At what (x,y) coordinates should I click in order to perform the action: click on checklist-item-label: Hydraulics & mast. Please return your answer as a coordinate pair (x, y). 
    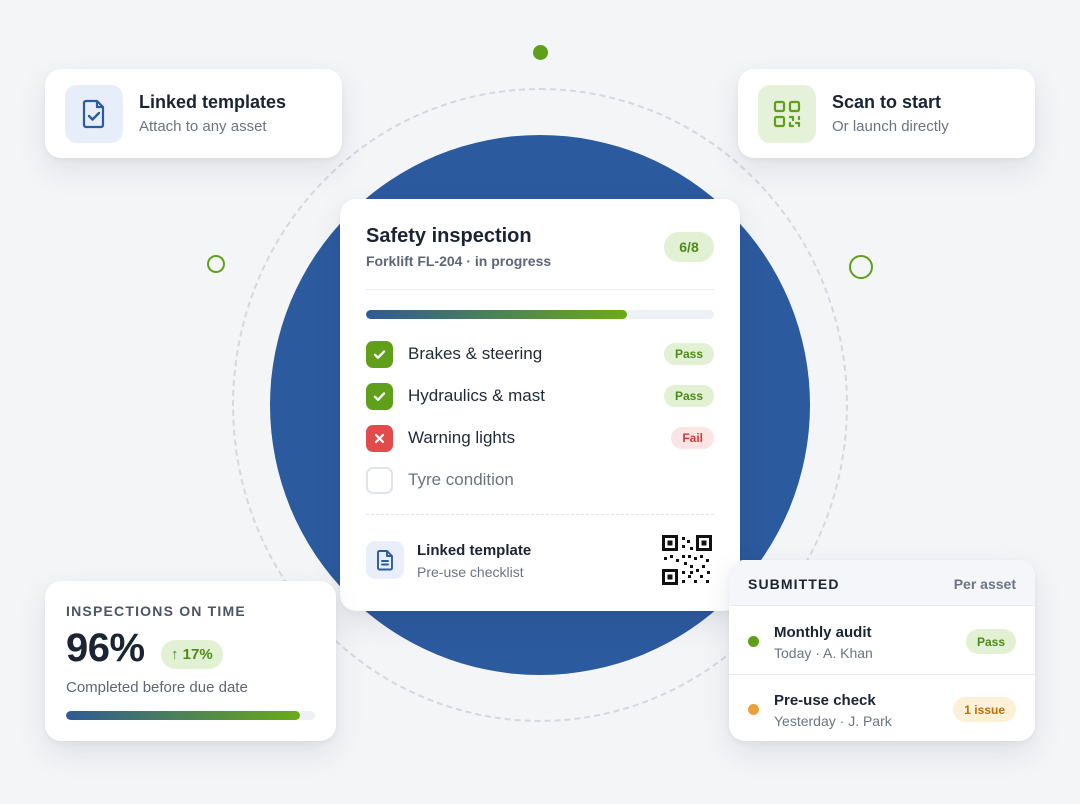
    Looking at the image, I should click on (476, 395).